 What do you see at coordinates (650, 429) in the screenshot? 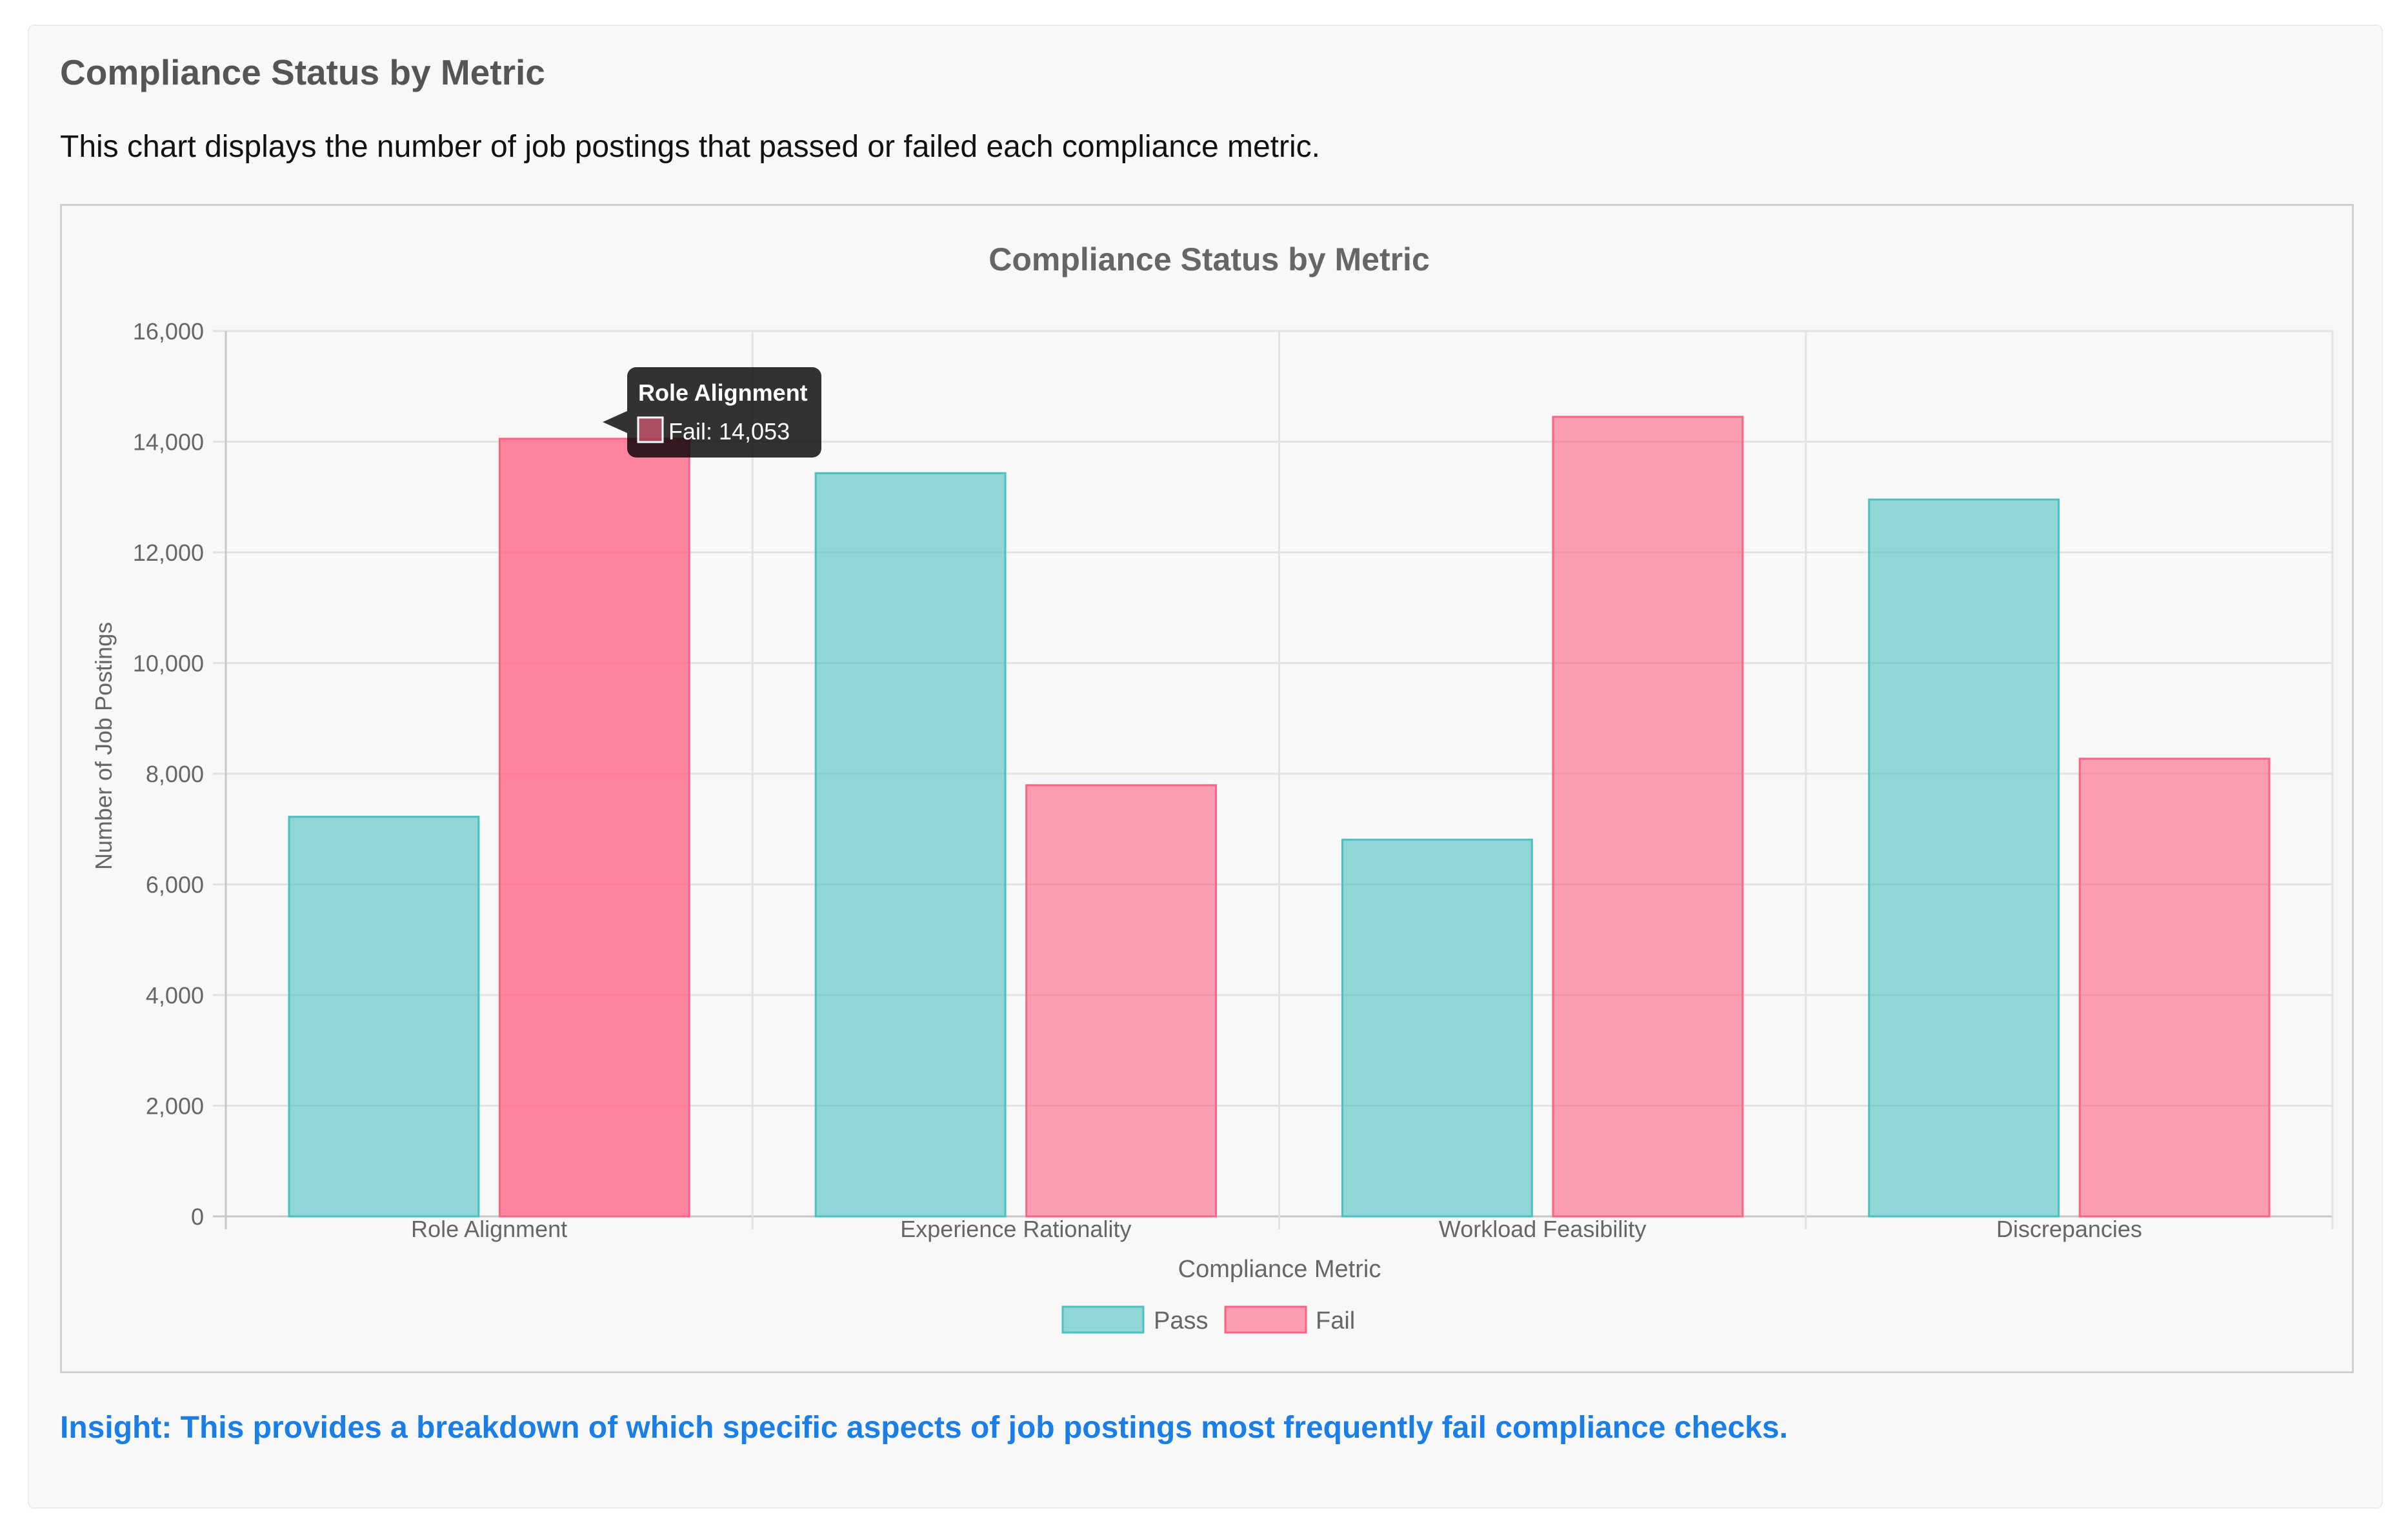
I see `tooltip-swatch` at bounding box center [650, 429].